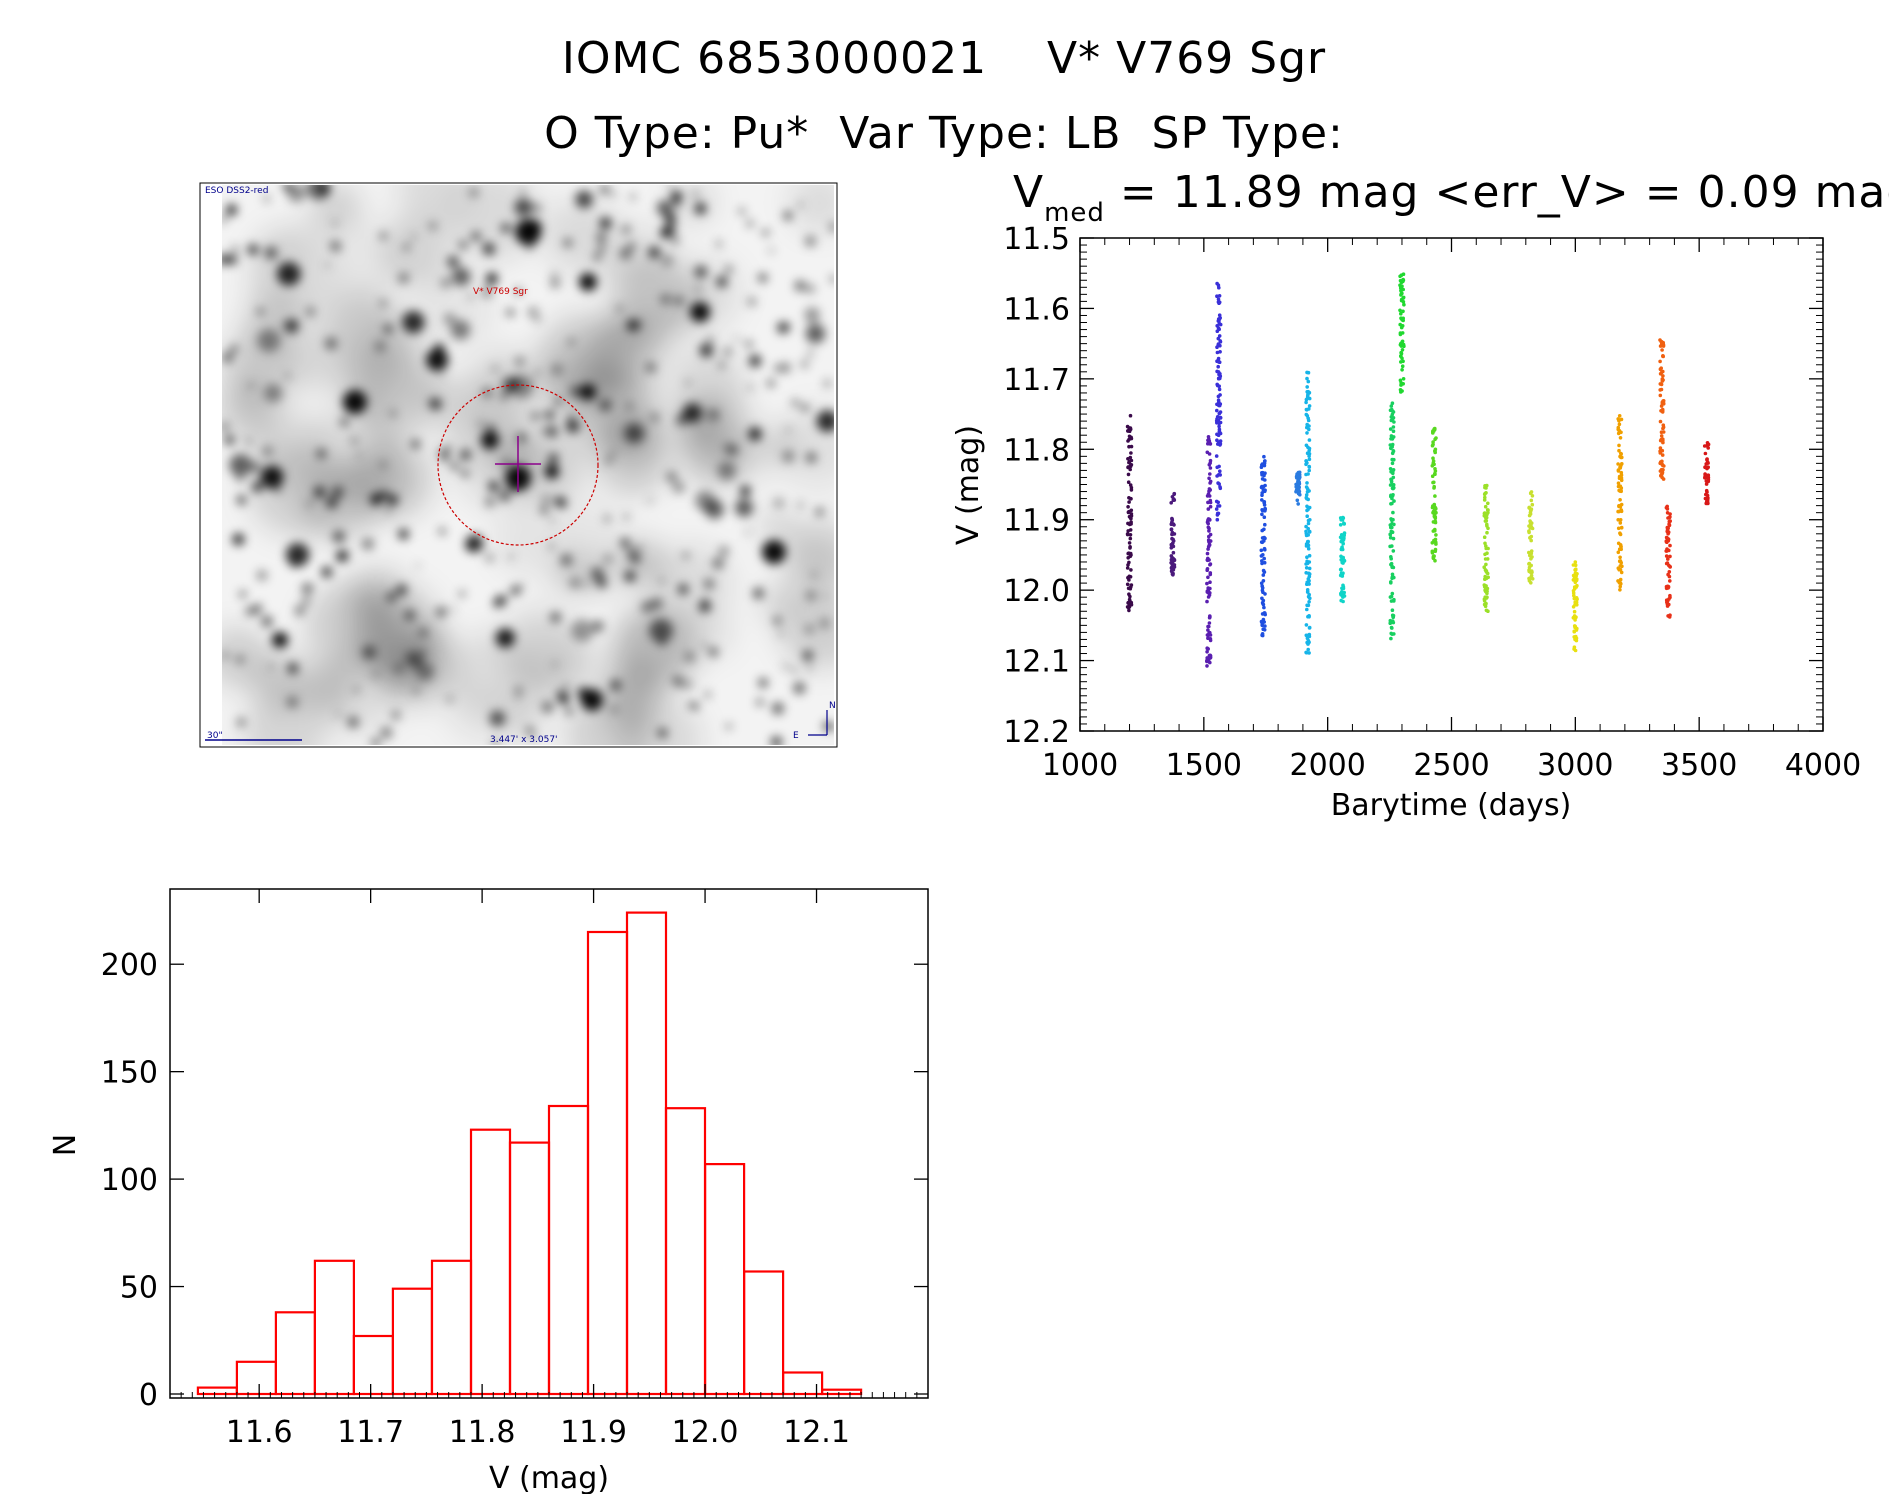 This screenshot has width=1889, height=1498. What do you see at coordinates (1036, 521) in the screenshot?
I see `lightcurve-ytick-label: 11.9` at bounding box center [1036, 521].